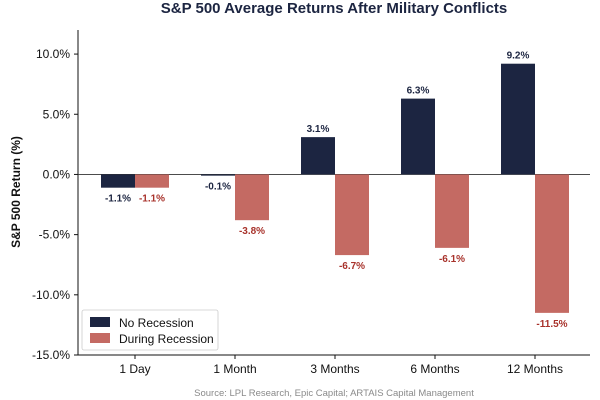 The image size is (600, 400). I want to click on legend-swatch-no-recession, so click(100, 322).